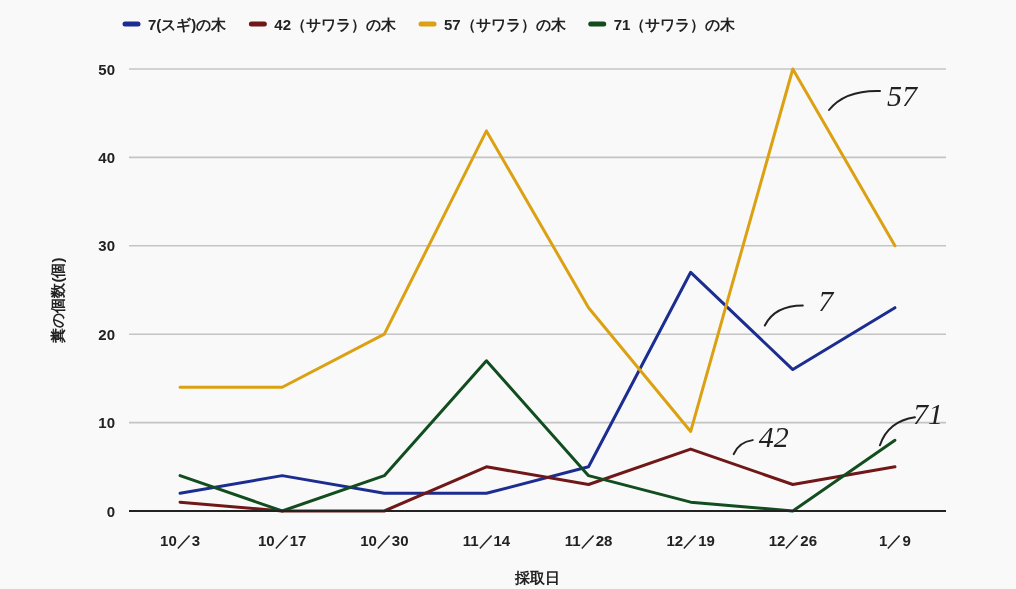  I want to click on y-tick-label: 10, so click(106, 423).